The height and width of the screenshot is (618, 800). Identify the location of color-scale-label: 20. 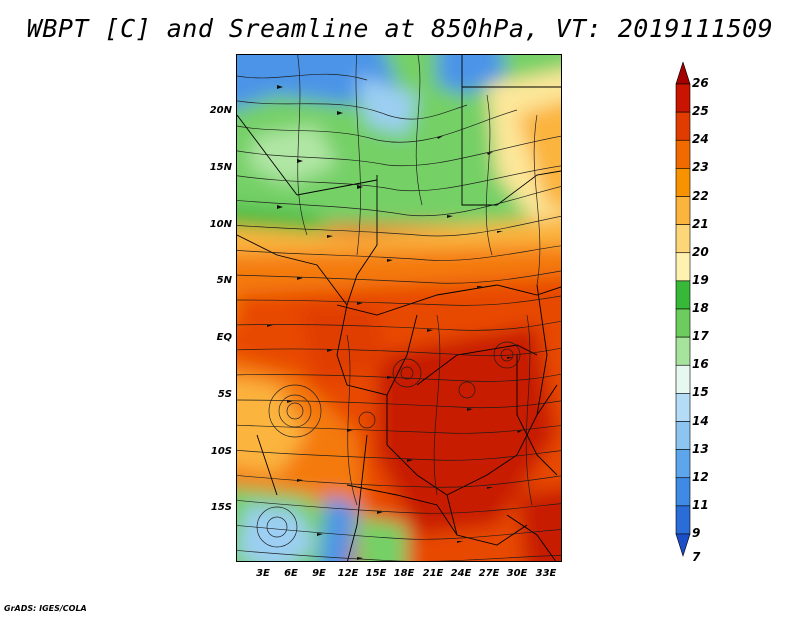
(700, 251).